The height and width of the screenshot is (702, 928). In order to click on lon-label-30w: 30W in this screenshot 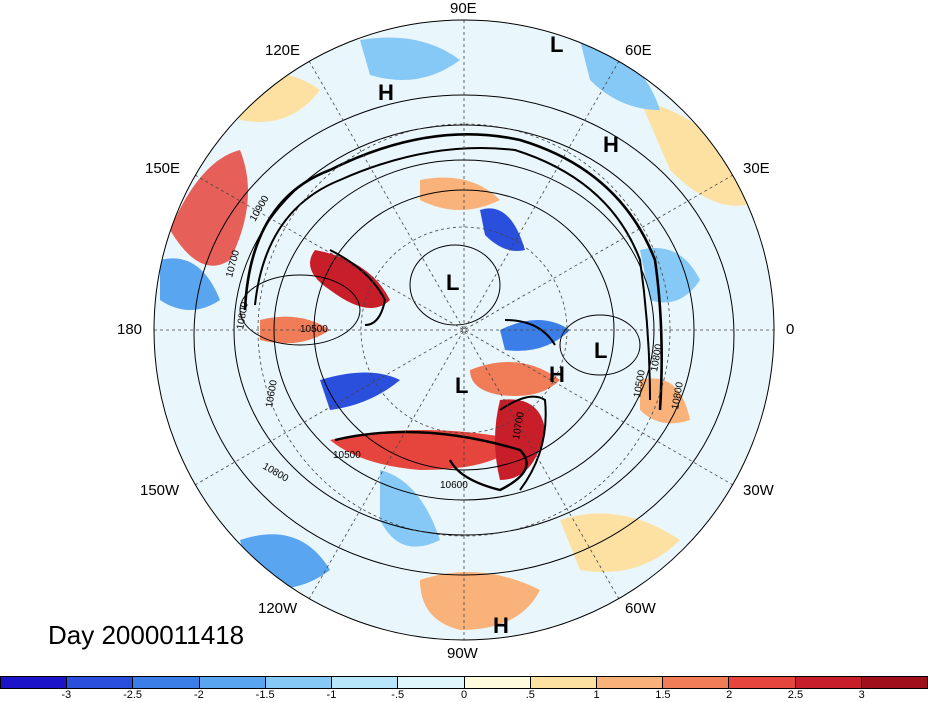, I will do `click(758, 490)`.